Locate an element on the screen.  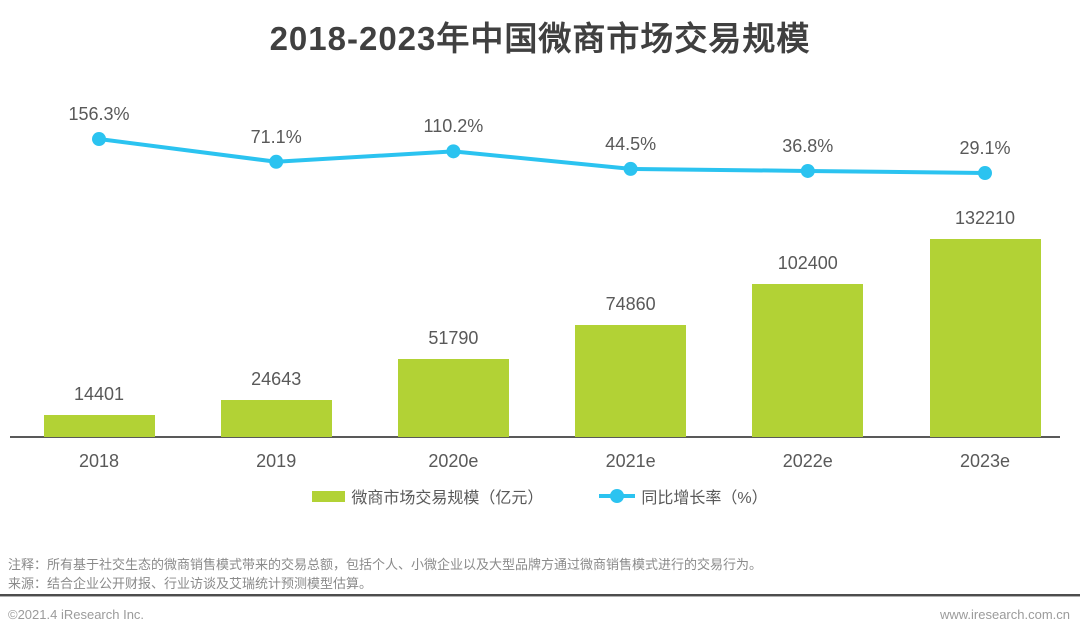
growth-label-2019: 71.1% is located at coordinates (276, 136).